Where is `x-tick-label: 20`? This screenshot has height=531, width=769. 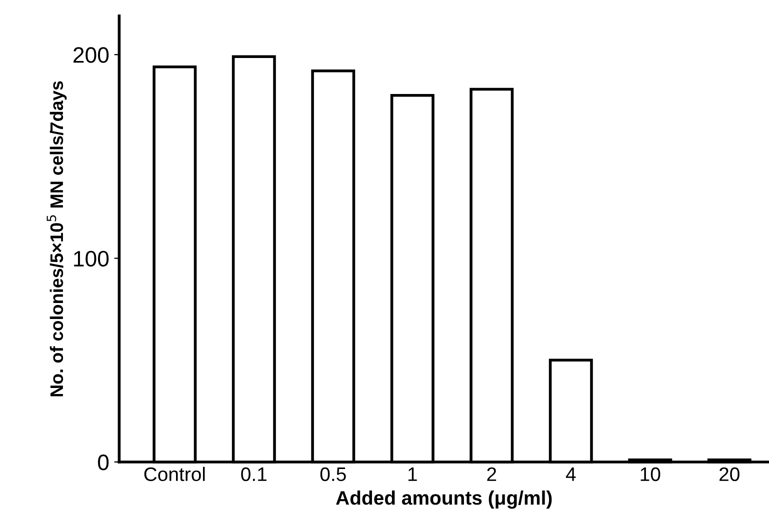 x-tick-label: 20 is located at coordinates (730, 474).